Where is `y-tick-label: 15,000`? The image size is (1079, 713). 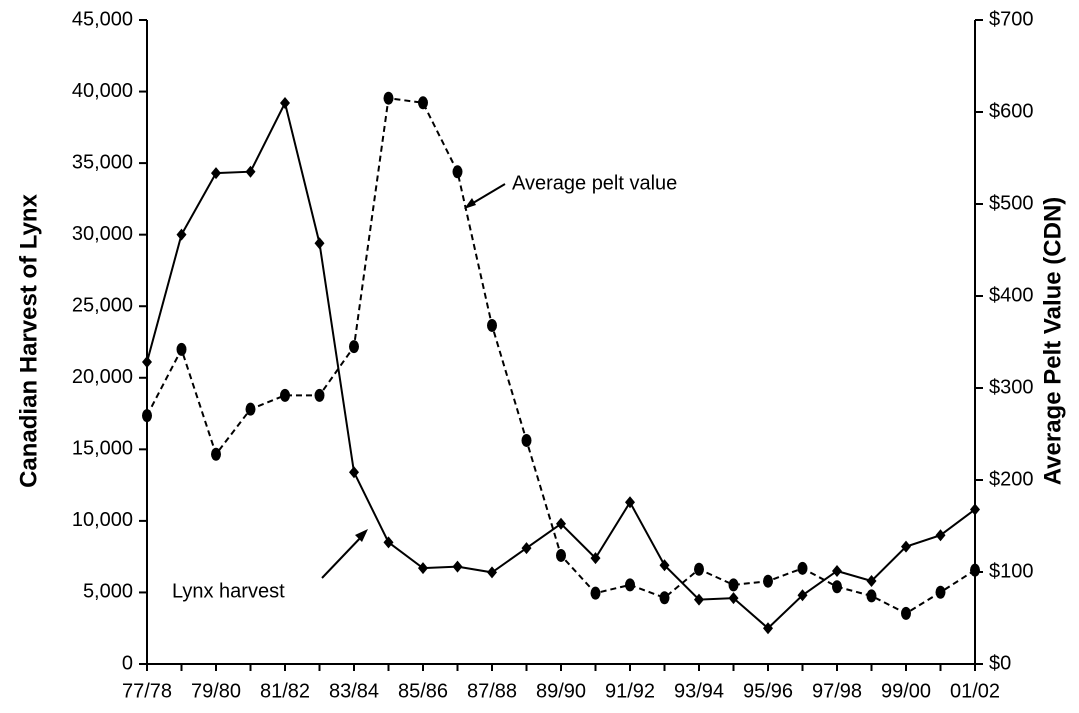 y-tick-label: 15,000 is located at coordinates (102, 449).